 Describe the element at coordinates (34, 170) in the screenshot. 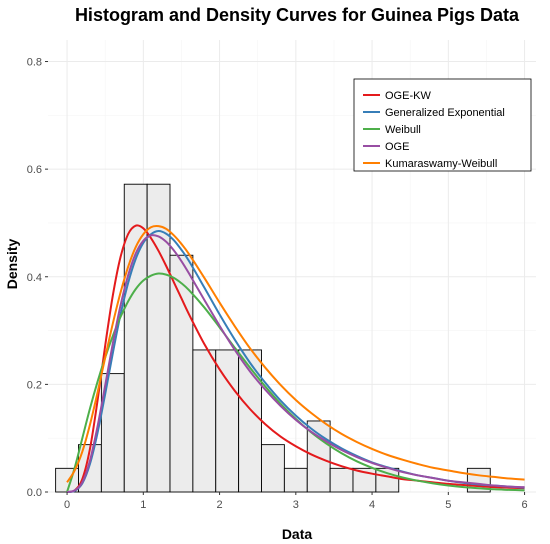

I see `y-tick-label: 0.6` at that location.